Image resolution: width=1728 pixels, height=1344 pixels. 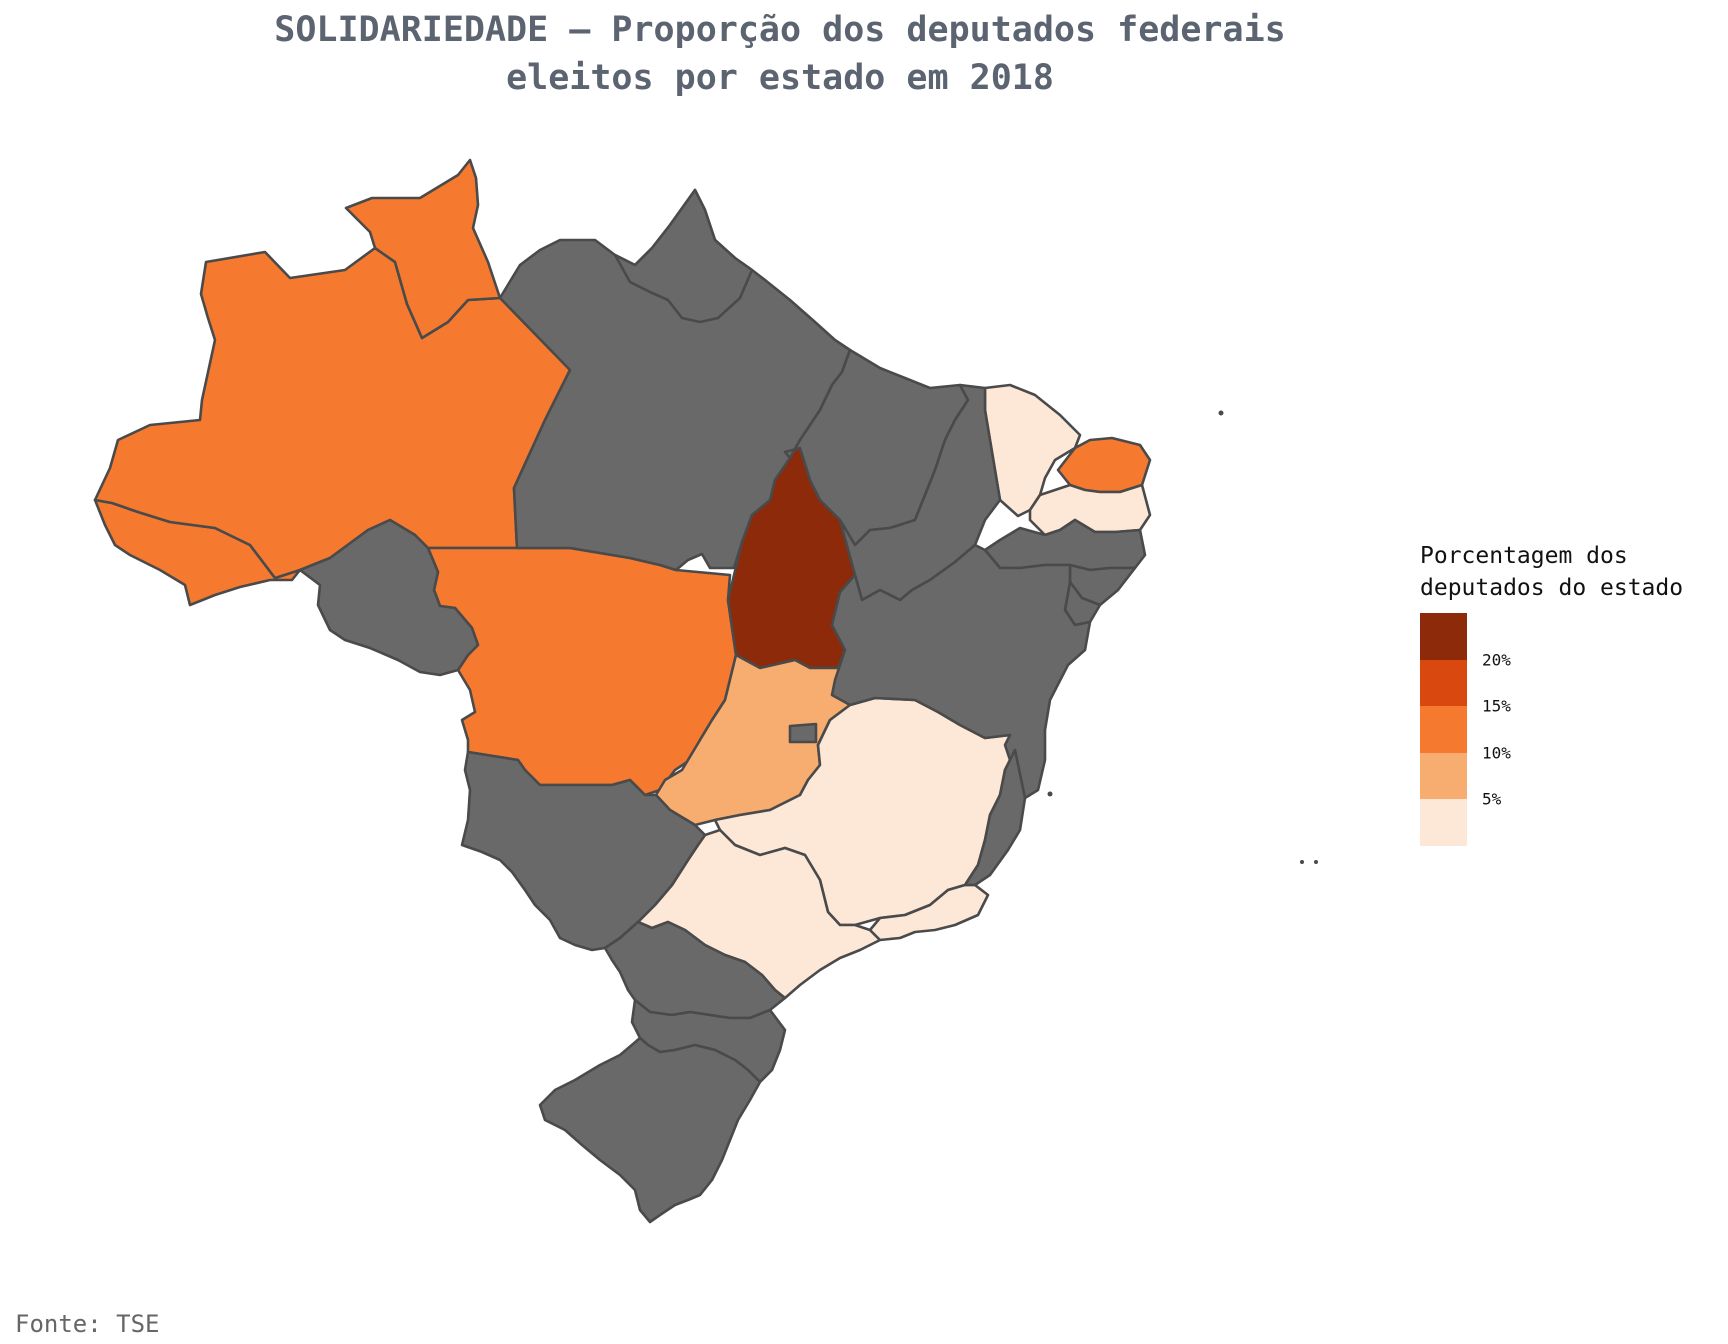 What do you see at coordinates (803, 733) in the screenshot?
I see `state-df` at bounding box center [803, 733].